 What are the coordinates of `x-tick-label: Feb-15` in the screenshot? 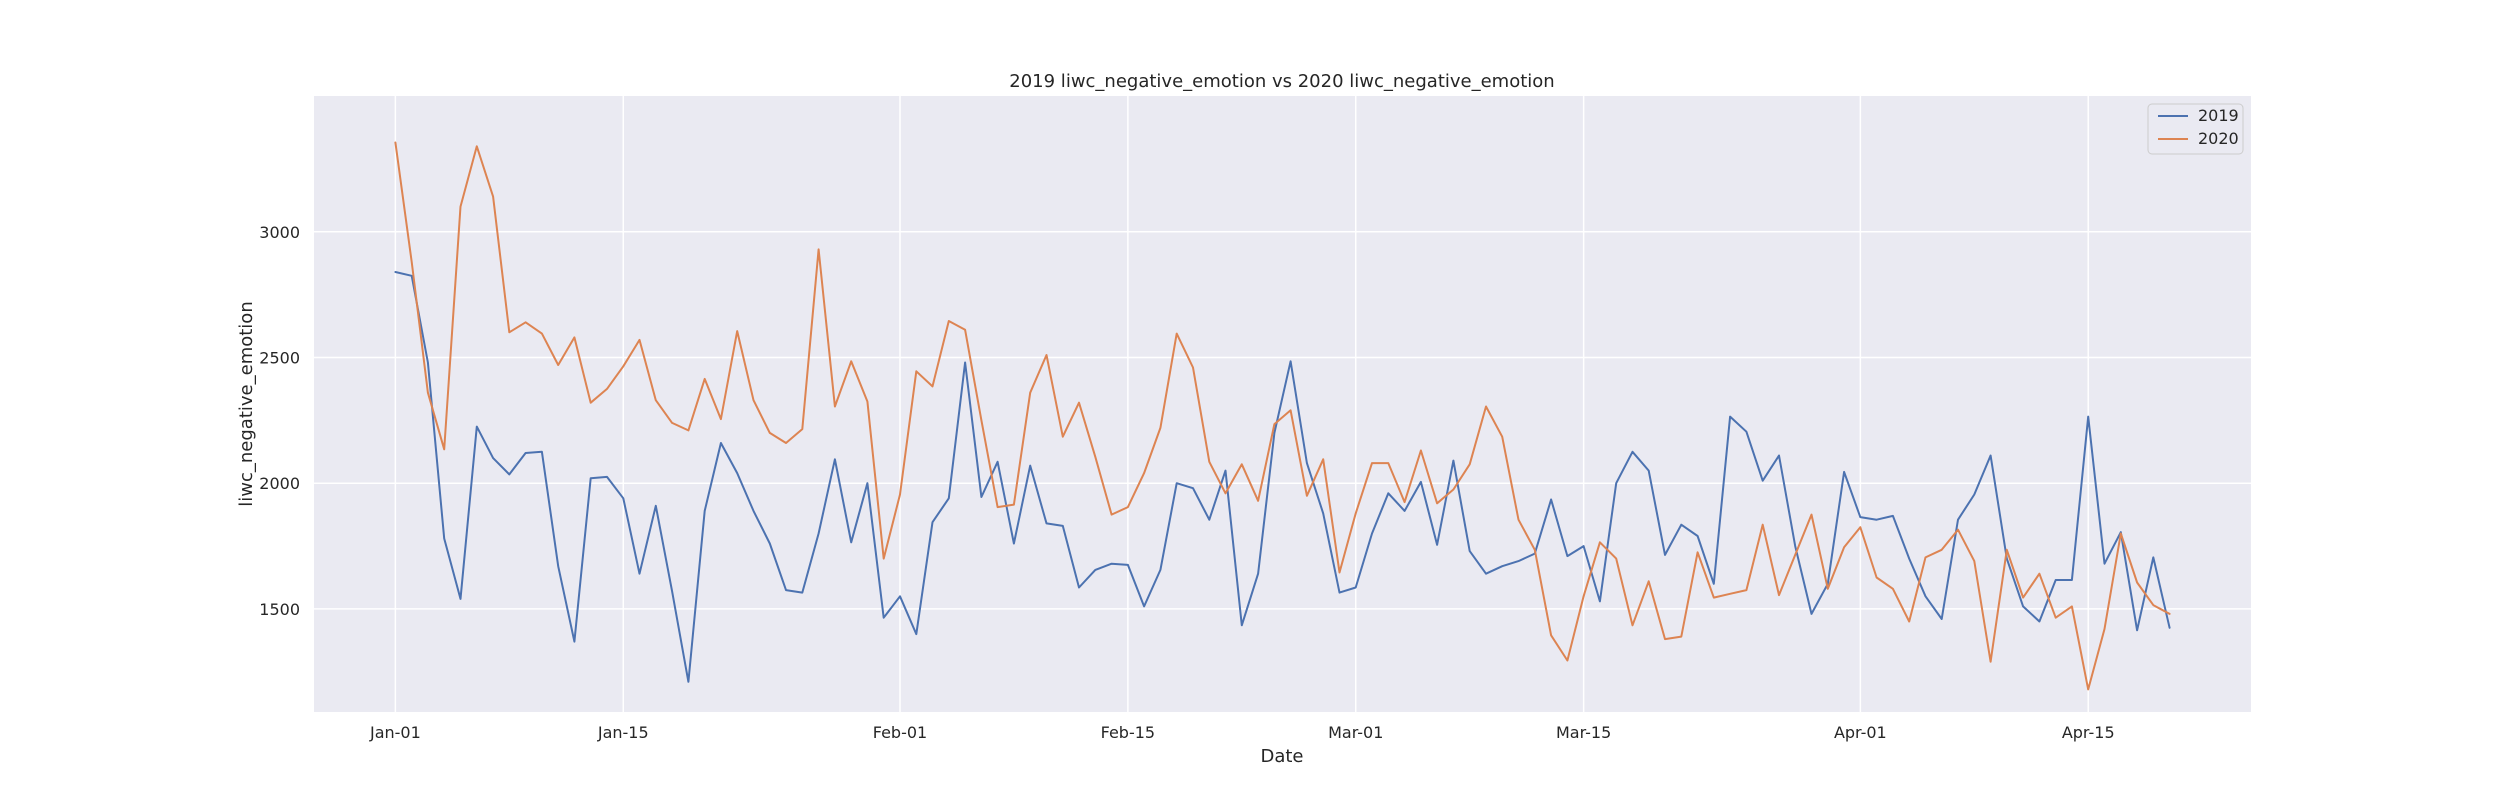 It's located at (1128, 732).